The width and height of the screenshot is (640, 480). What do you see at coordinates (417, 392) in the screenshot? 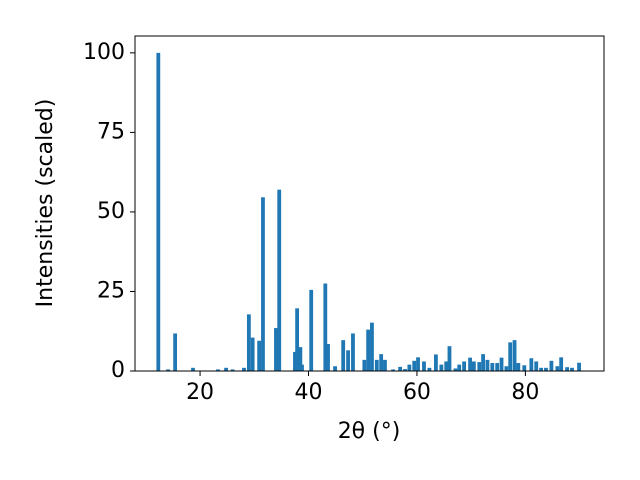
I see `x-tick-label: 60` at bounding box center [417, 392].